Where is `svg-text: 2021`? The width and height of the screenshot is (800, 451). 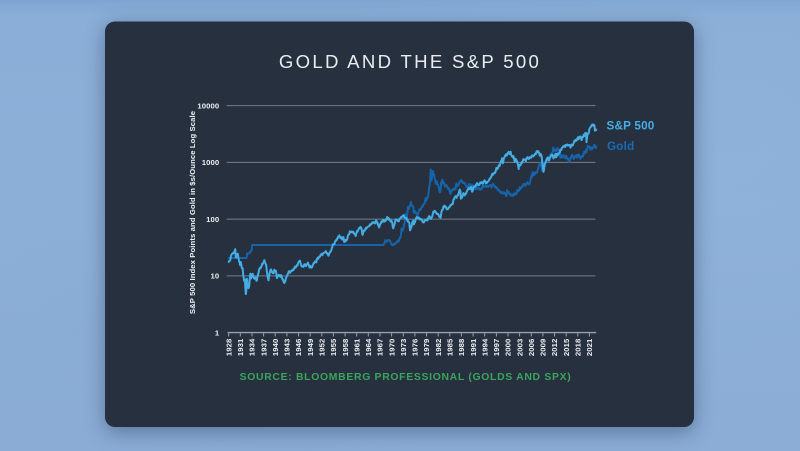
svg-text: 2021 is located at coordinates (589, 347).